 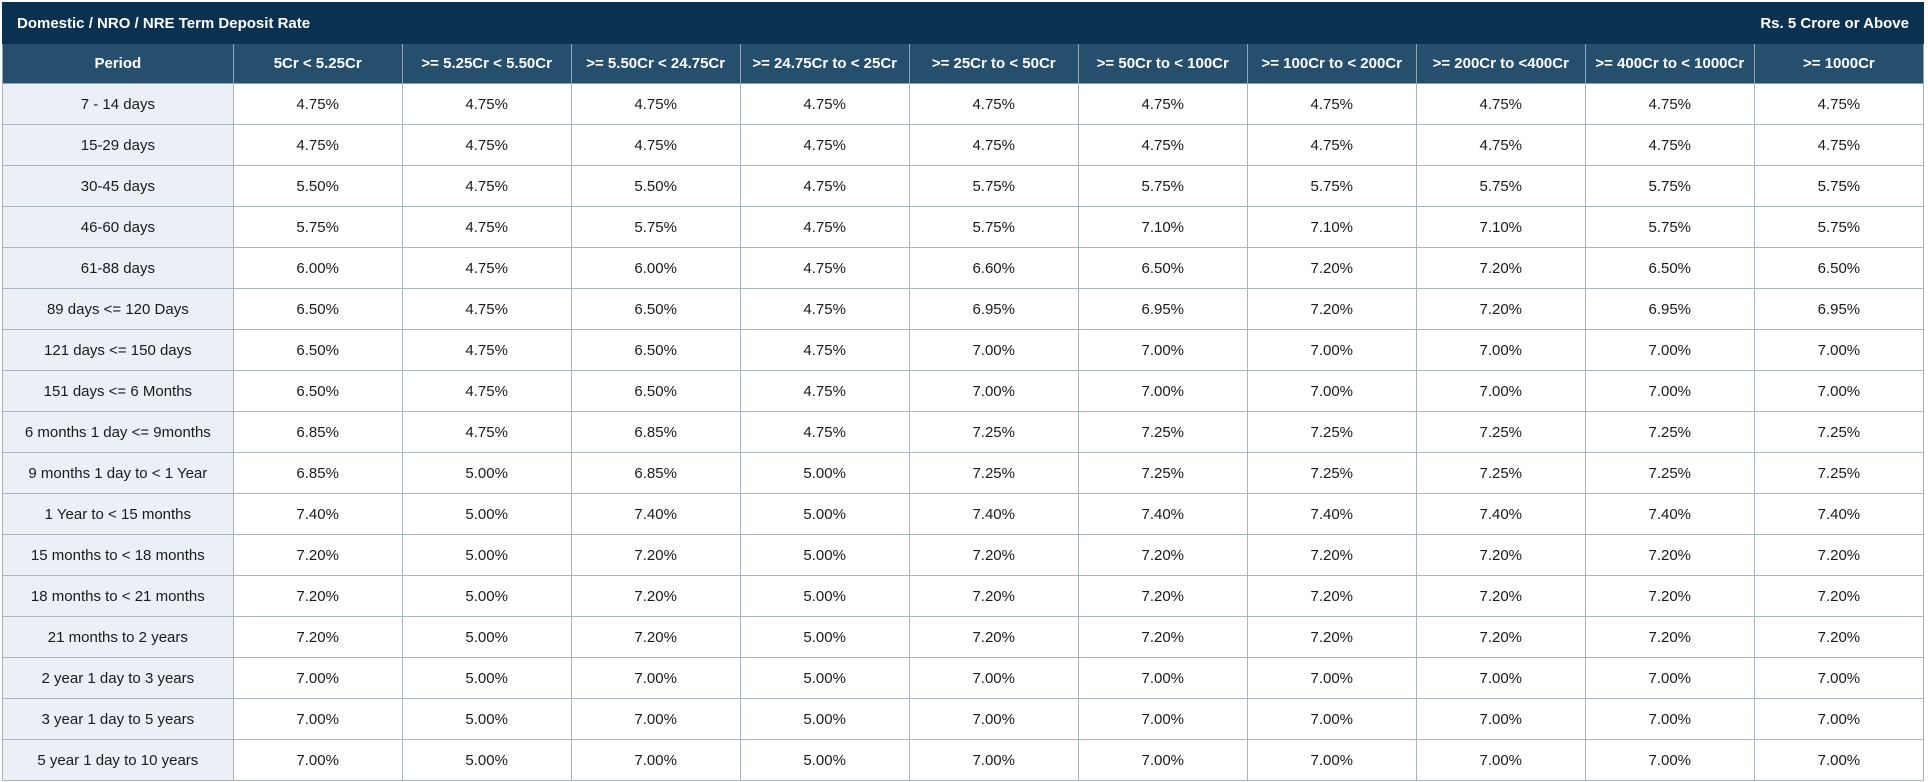 I want to click on table-subtitle: Rs. 5 Crore or Above, so click(x=1501, y=23).